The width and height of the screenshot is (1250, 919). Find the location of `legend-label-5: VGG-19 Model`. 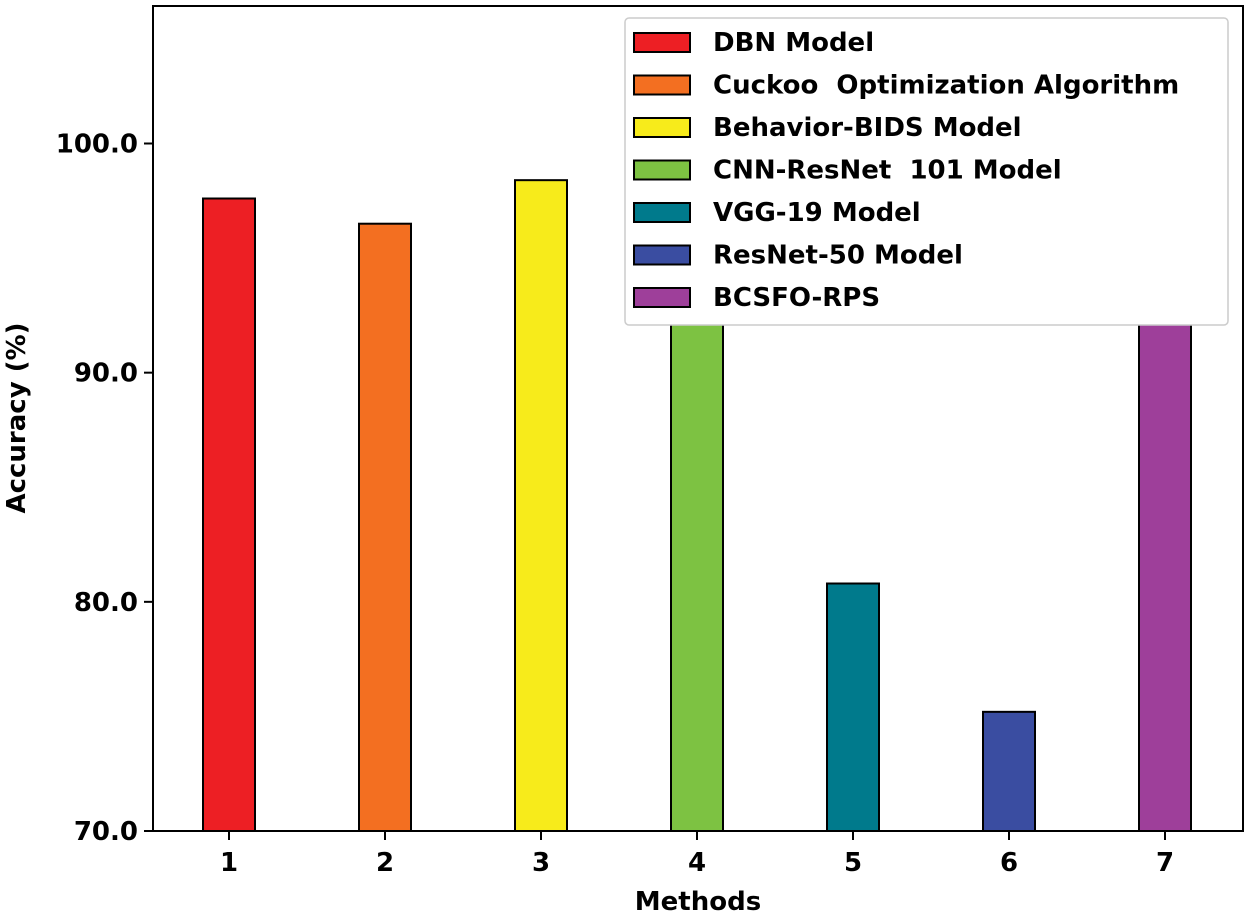

legend-label-5: VGG-19 Model is located at coordinates (817, 213).